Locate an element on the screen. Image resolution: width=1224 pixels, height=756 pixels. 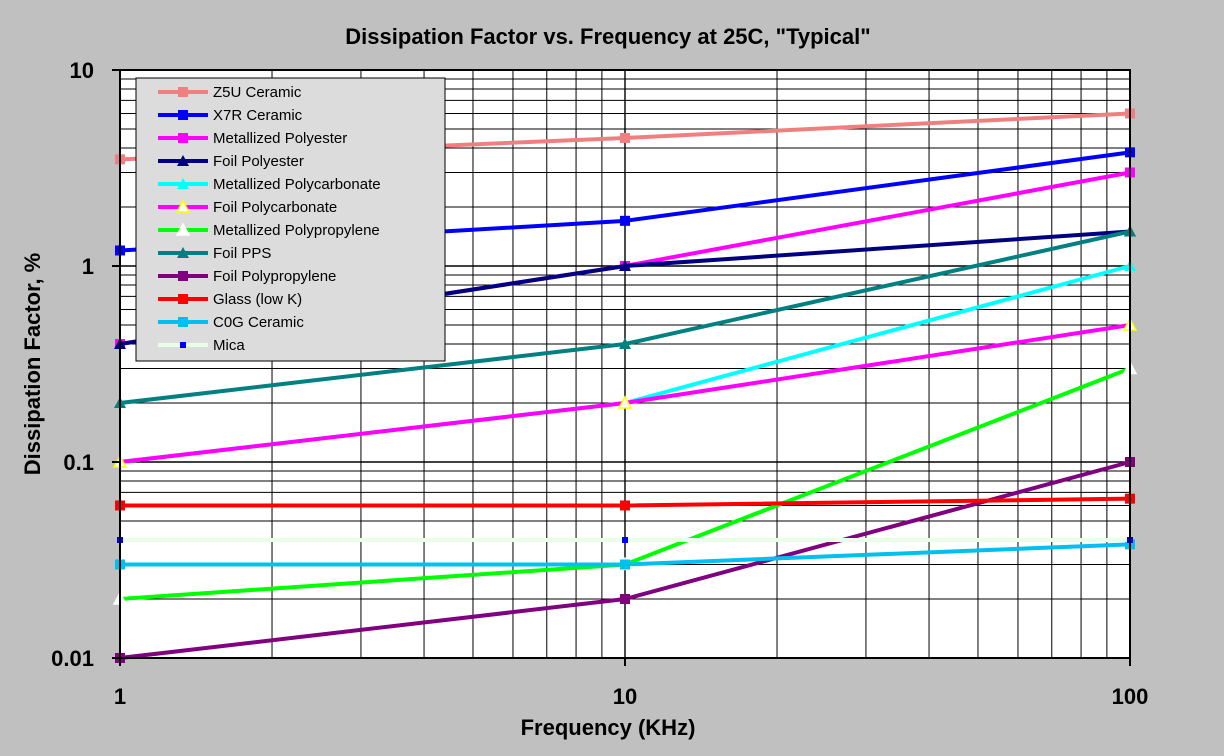
y-axis-title: Dissipation Factor, % is located at coordinates (32, 364).